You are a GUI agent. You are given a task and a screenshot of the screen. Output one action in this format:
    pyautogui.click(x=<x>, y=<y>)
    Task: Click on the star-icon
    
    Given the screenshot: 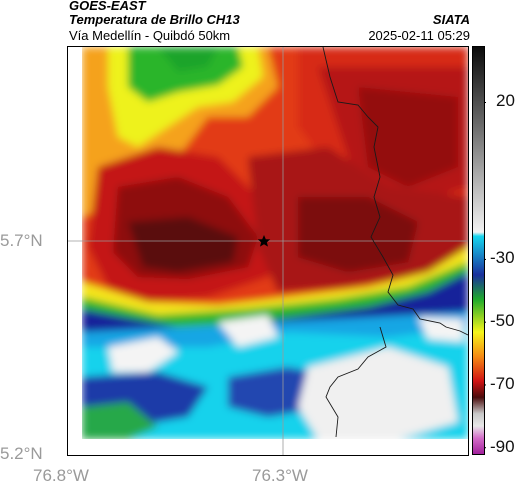 What is the action you would take?
    pyautogui.click(x=264, y=241)
    